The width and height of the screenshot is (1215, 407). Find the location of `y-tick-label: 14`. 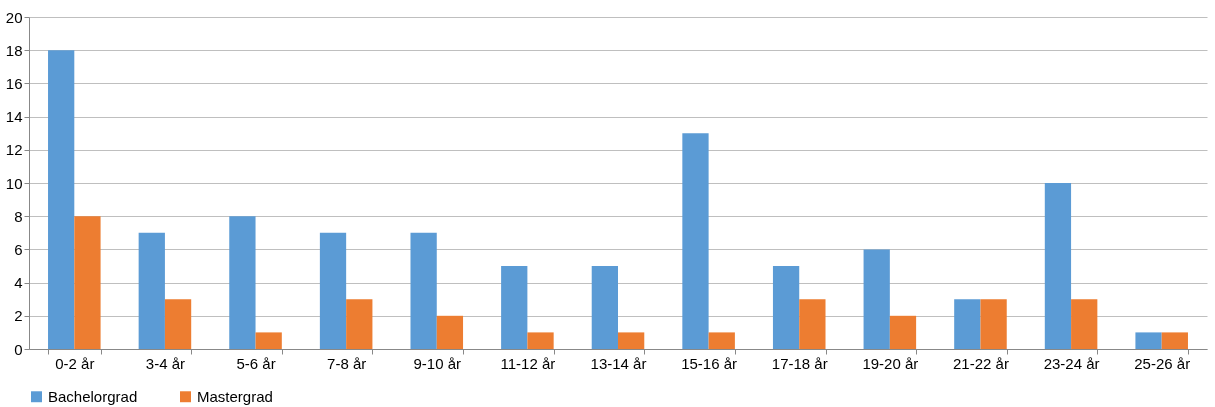

y-tick-label: 14 is located at coordinates (14, 117).